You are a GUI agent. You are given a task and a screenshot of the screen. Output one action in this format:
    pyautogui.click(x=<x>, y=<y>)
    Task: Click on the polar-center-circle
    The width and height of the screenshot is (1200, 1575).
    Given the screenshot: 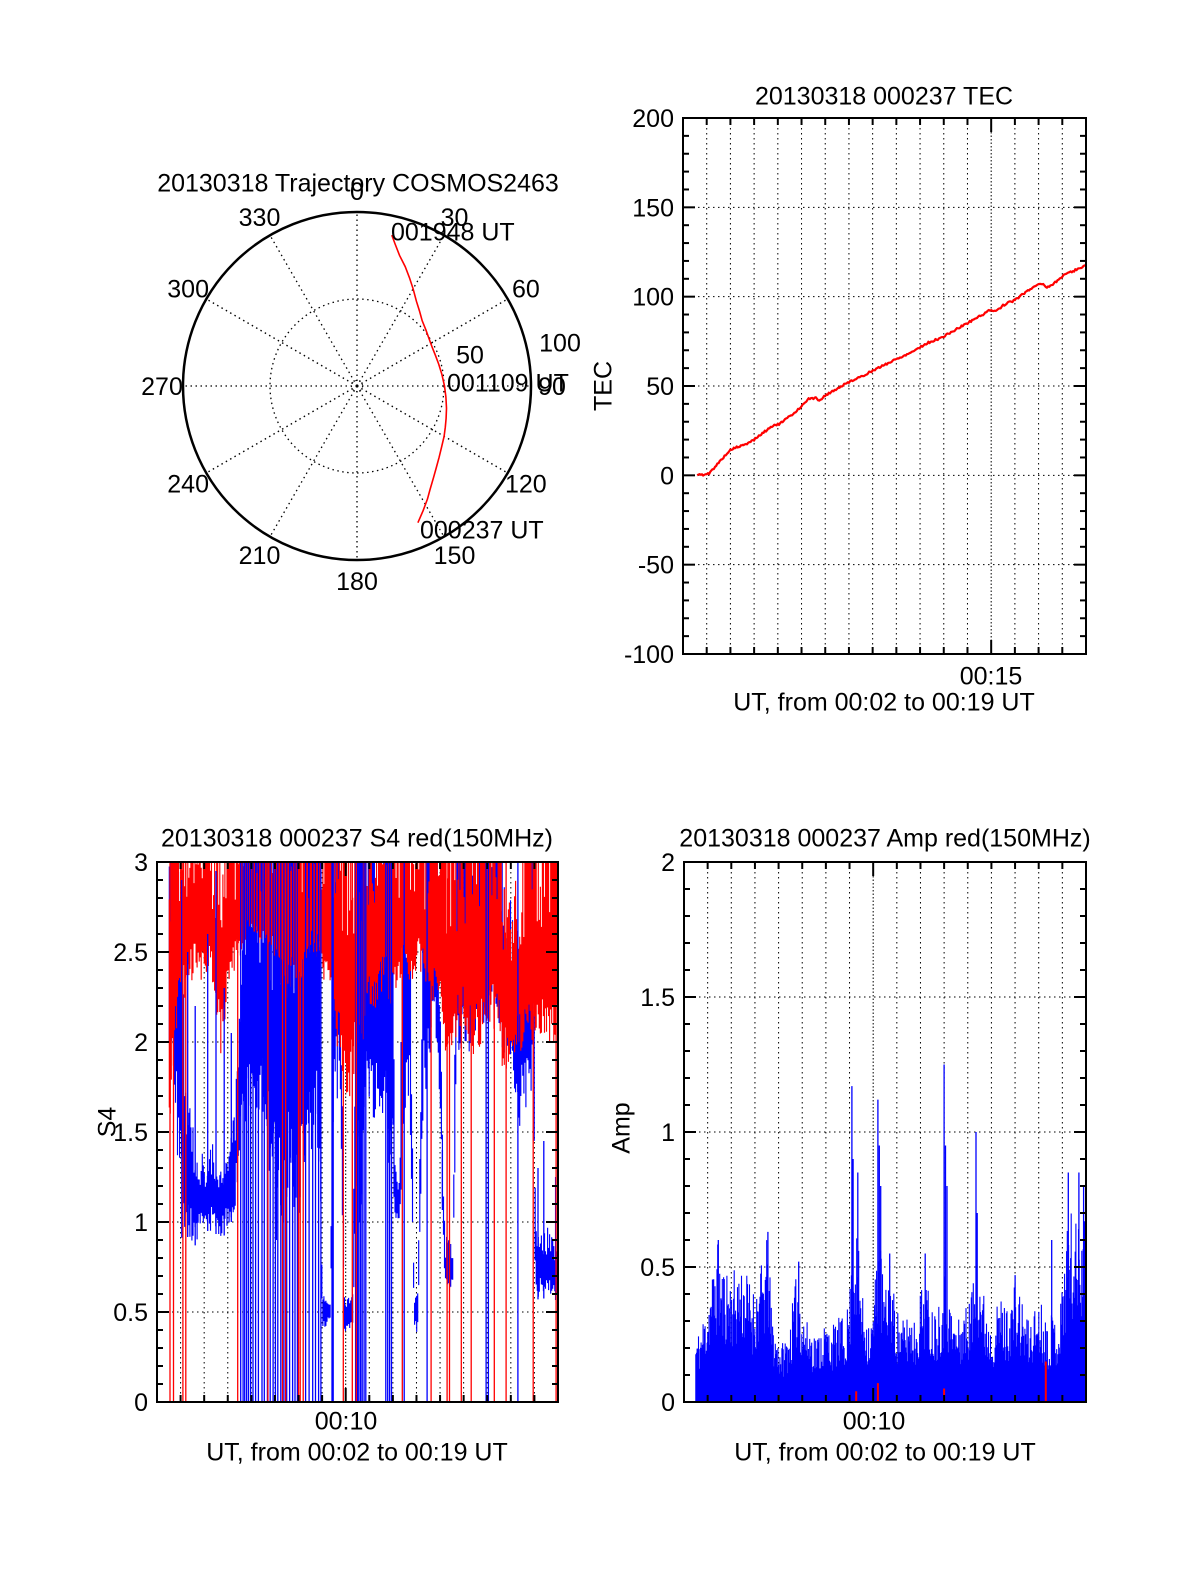 What is the action you would take?
    pyautogui.click(x=357, y=386)
    